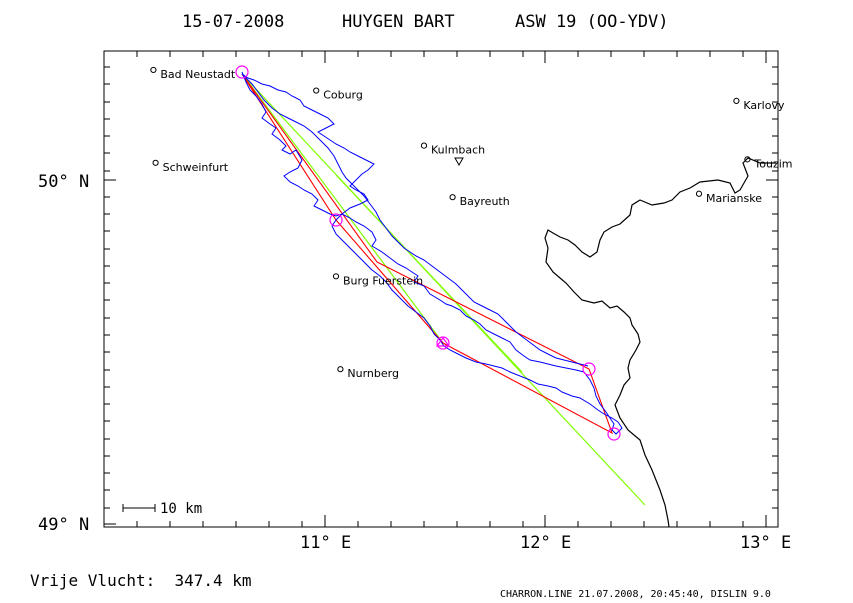 The image size is (853, 603). Describe the element at coordinates (63, 525) in the screenshot. I see `y-tick-49n: 49° N` at that location.